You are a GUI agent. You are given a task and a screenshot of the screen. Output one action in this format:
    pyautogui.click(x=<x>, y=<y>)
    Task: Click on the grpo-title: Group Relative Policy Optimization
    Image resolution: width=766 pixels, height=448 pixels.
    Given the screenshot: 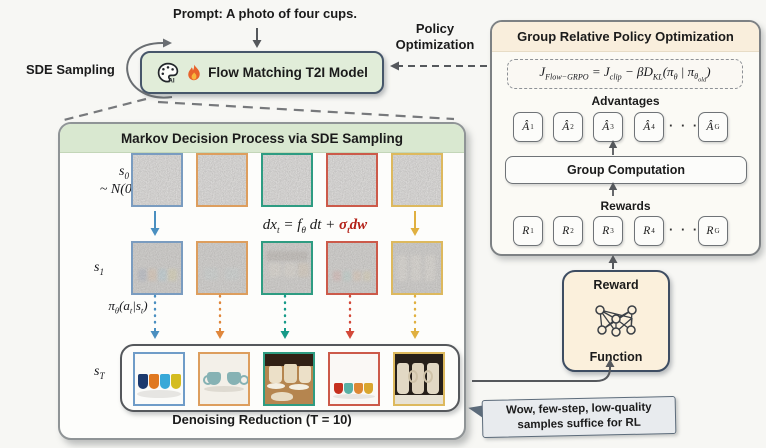 What is the action you would take?
    pyautogui.click(x=625, y=36)
    